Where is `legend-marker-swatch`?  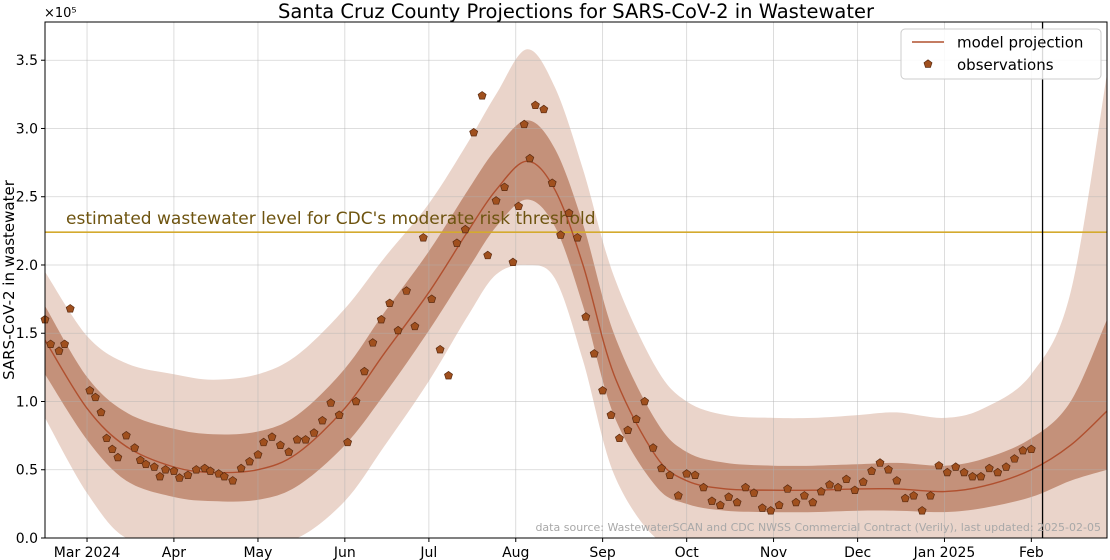 legend-marker-swatch is located at coordinates (928, 63).